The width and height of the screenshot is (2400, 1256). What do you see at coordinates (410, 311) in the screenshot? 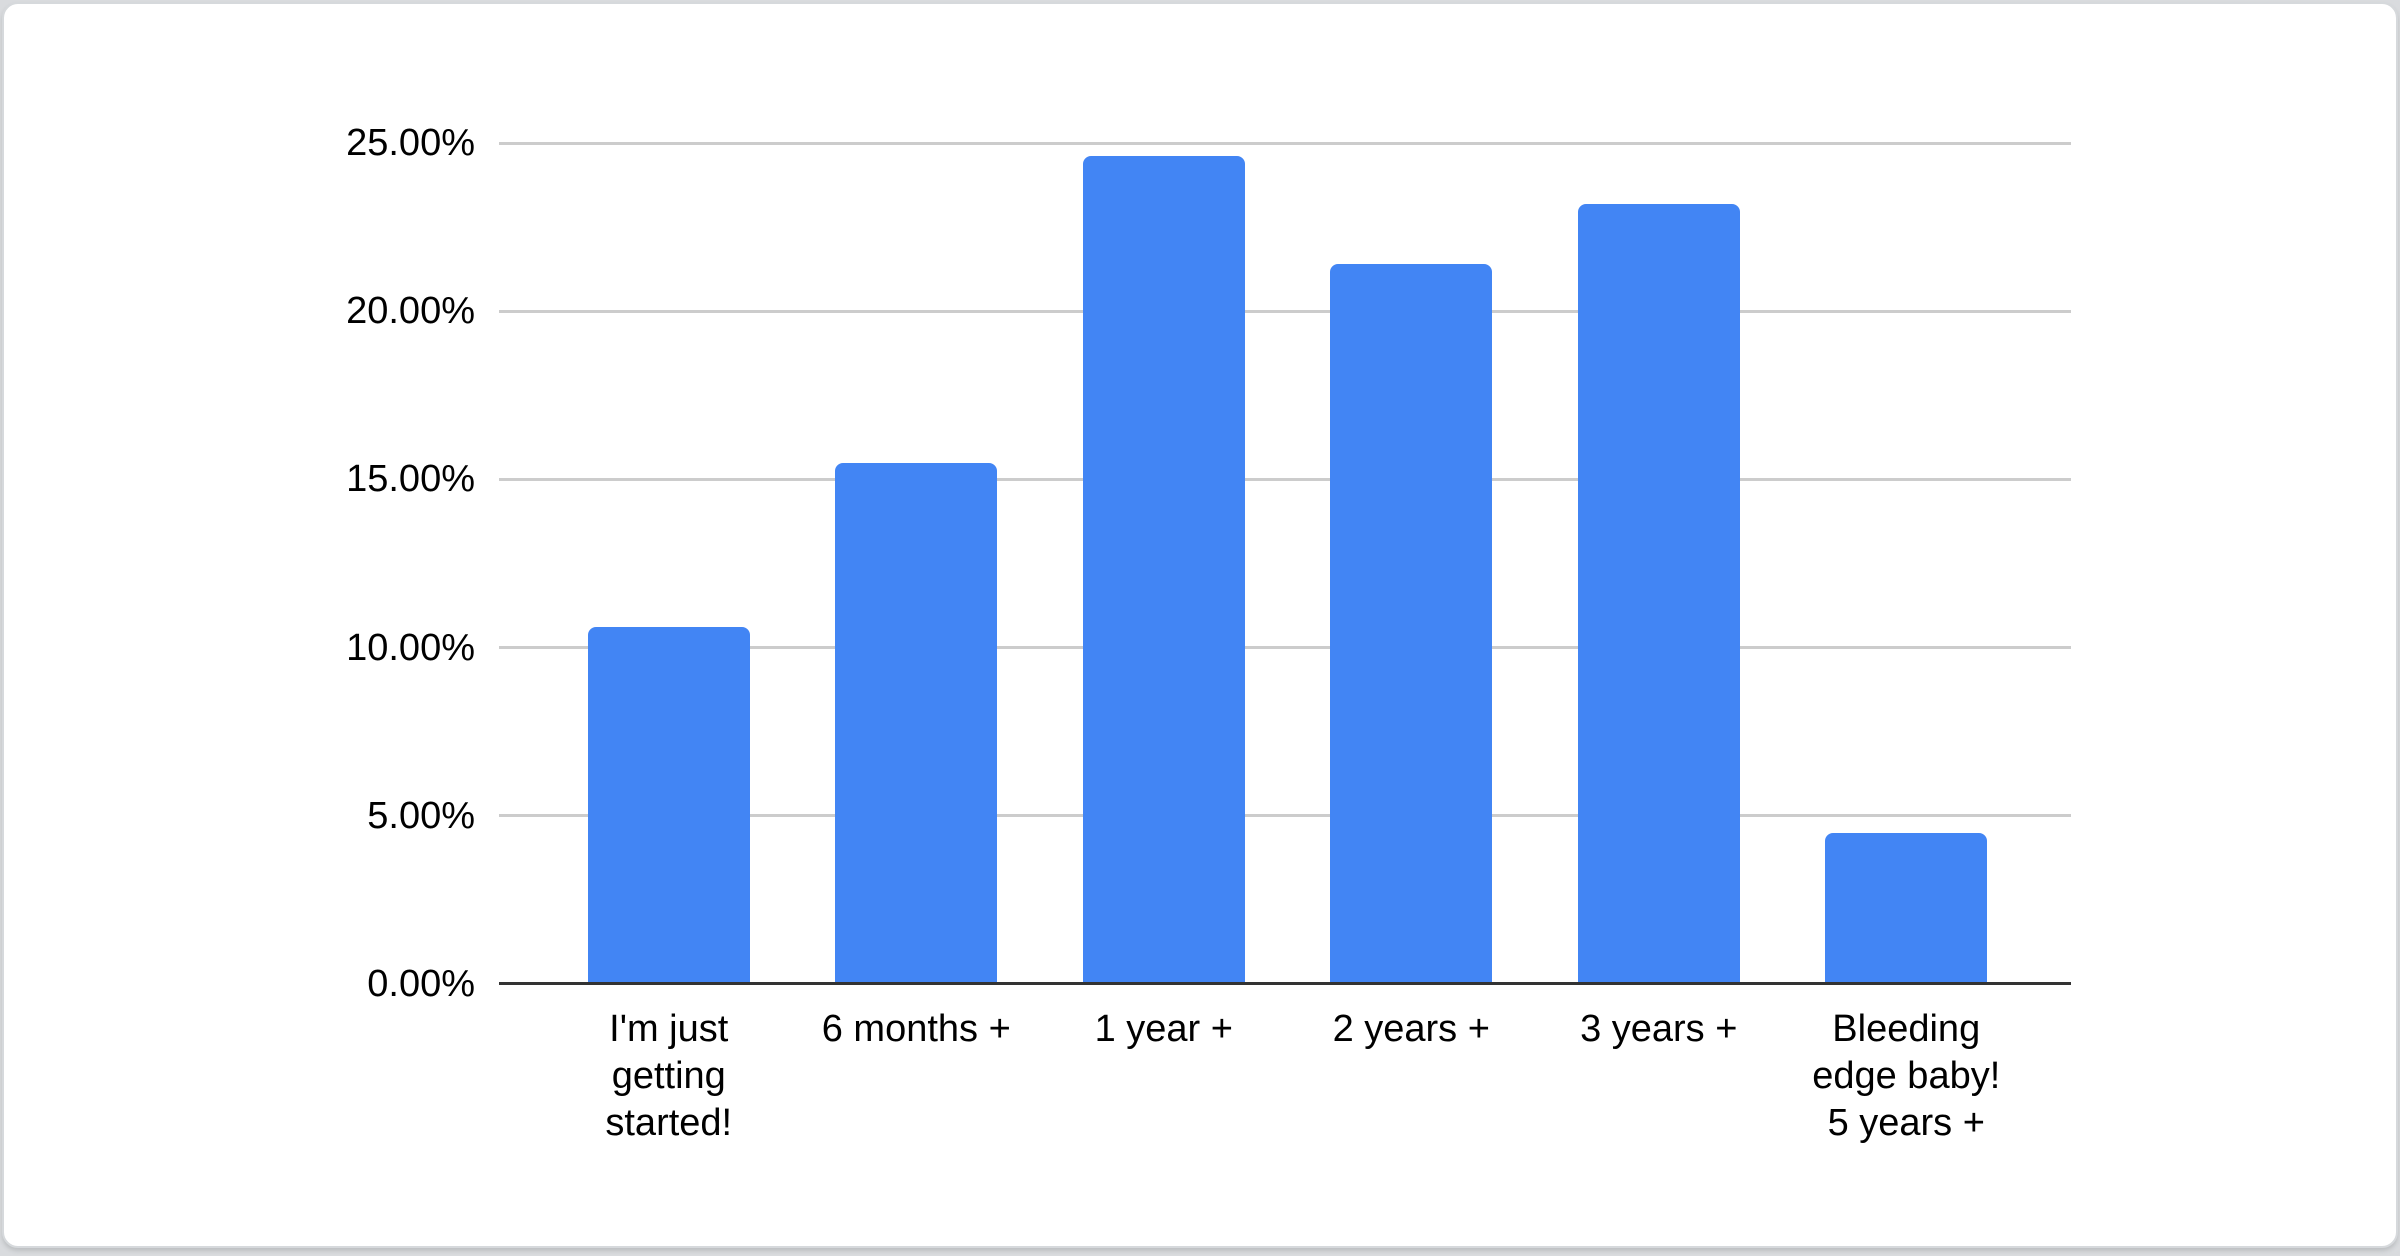
I see `y-tick-label: 20.00%` at bounding box center [410, 311].